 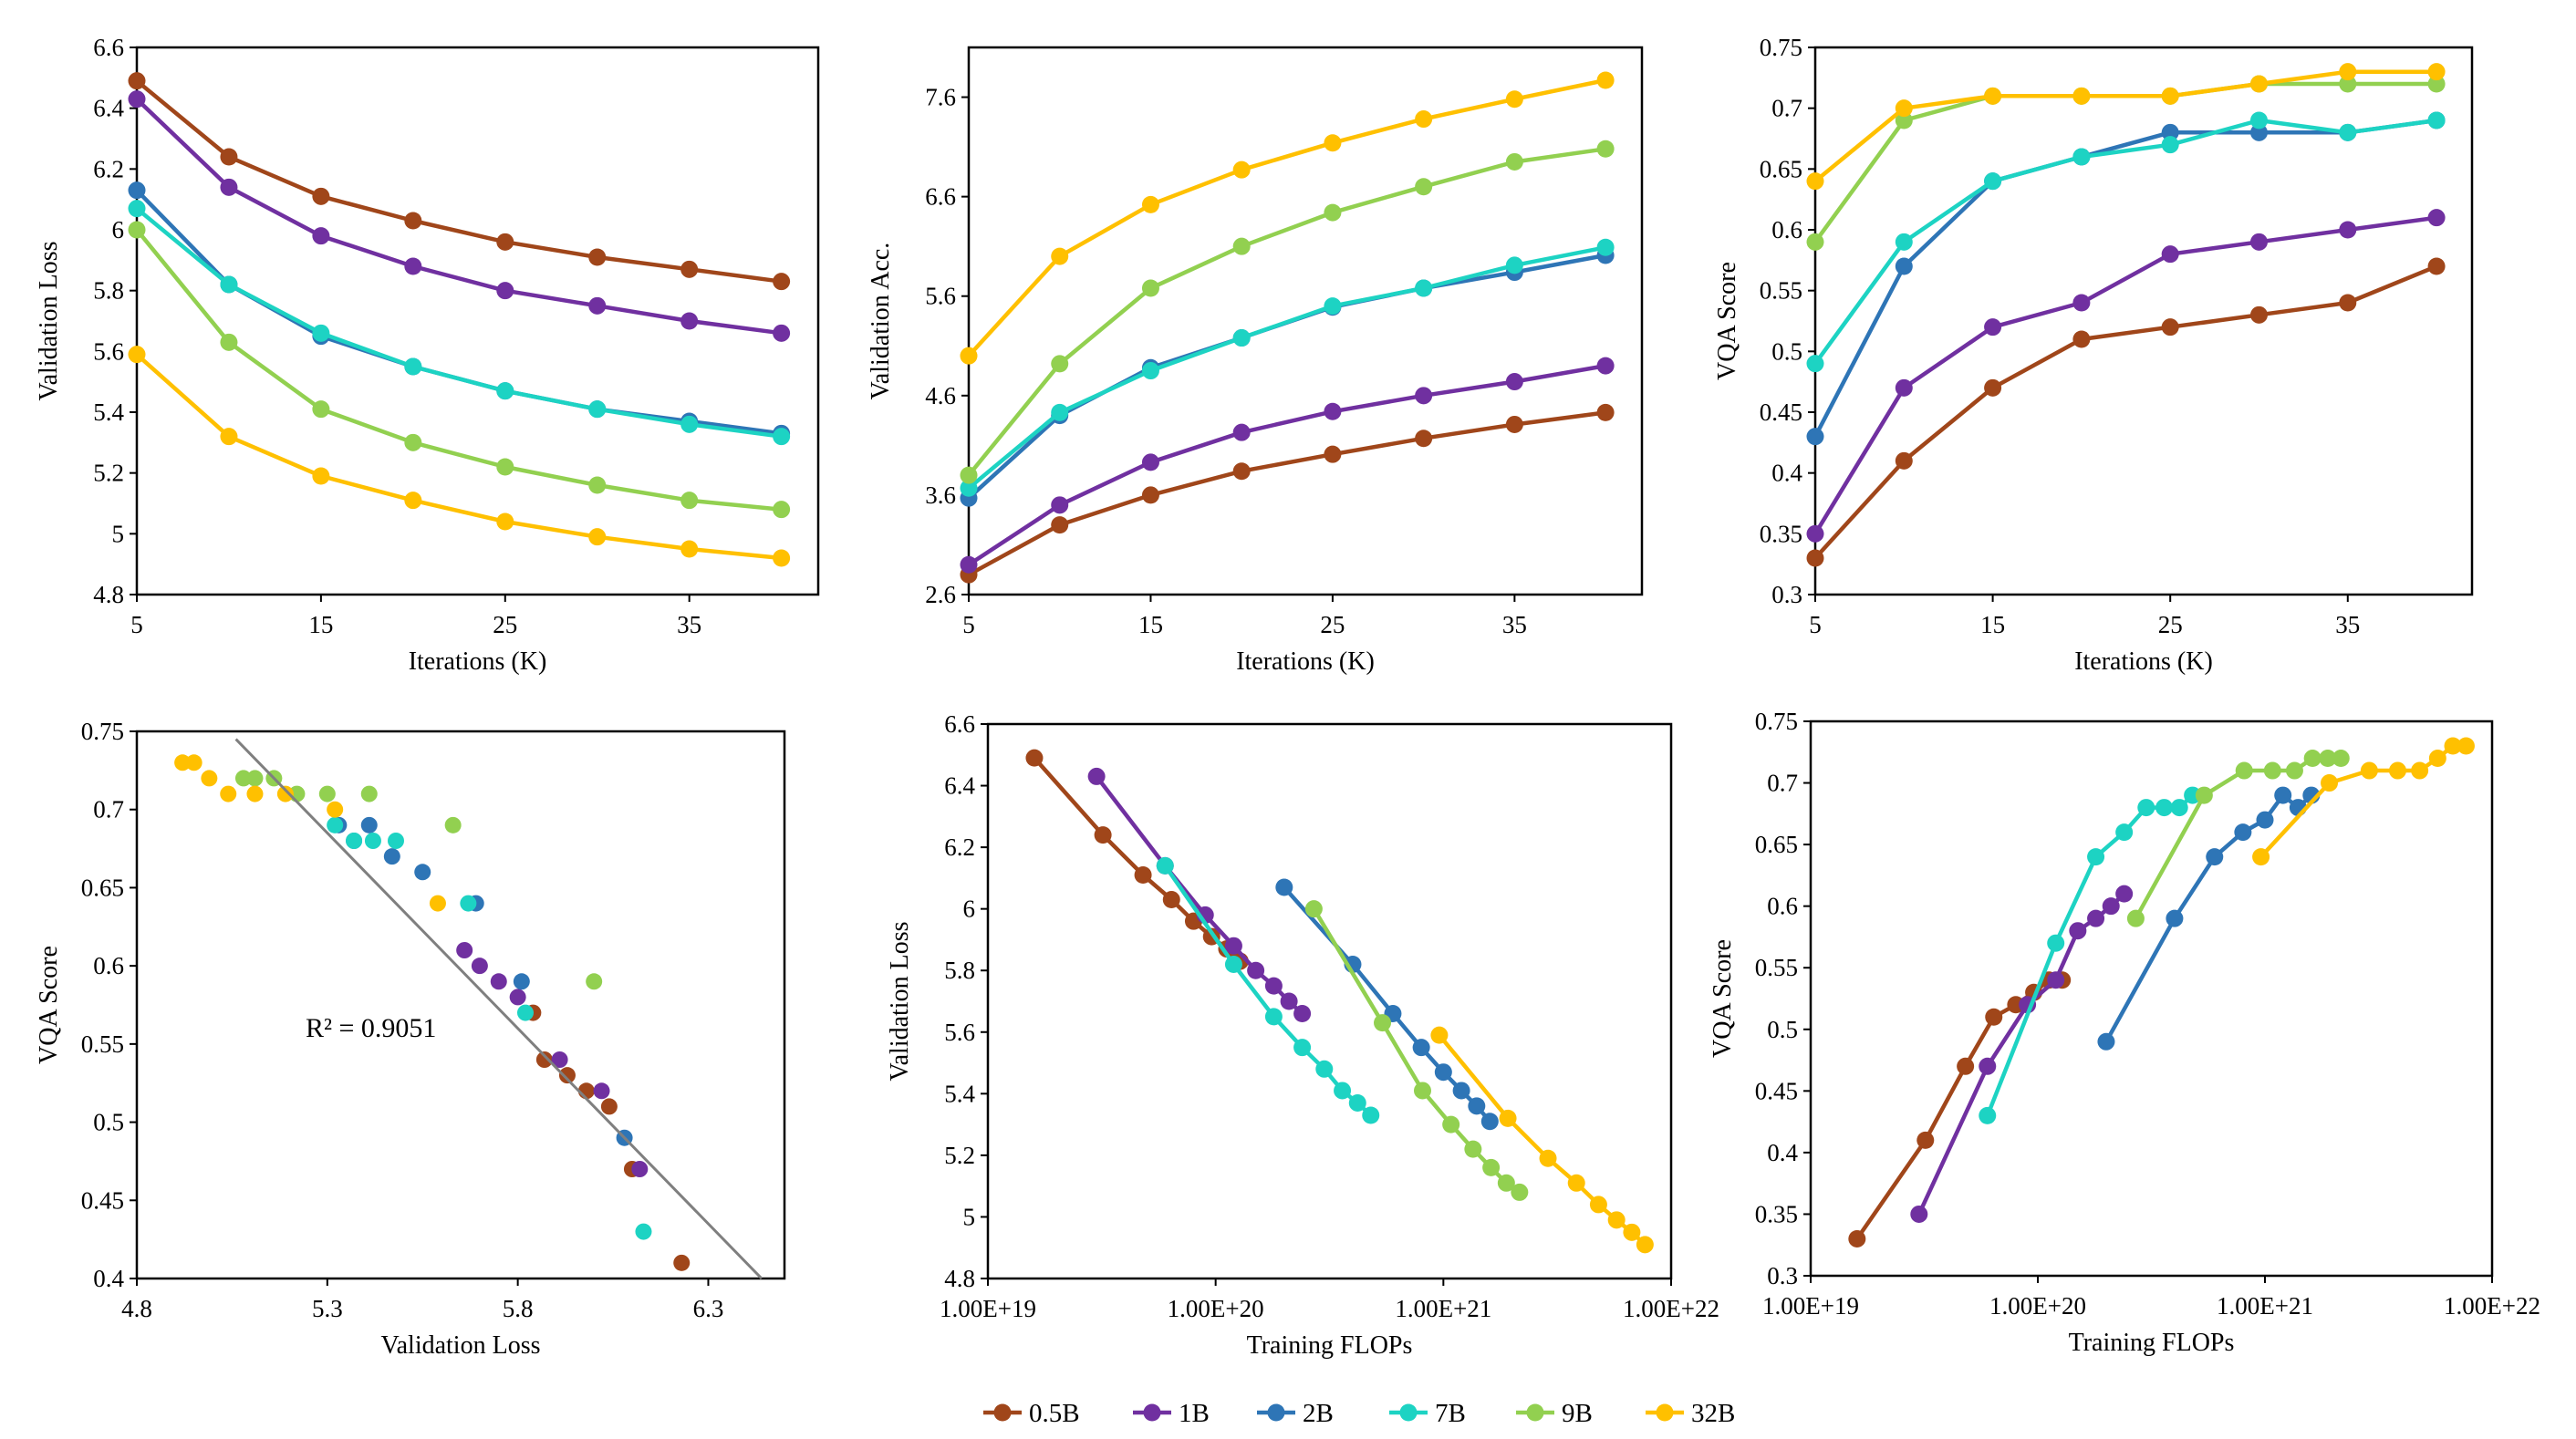 I want to click on y-tick-label: 6.4, so click(x=108, y=108).